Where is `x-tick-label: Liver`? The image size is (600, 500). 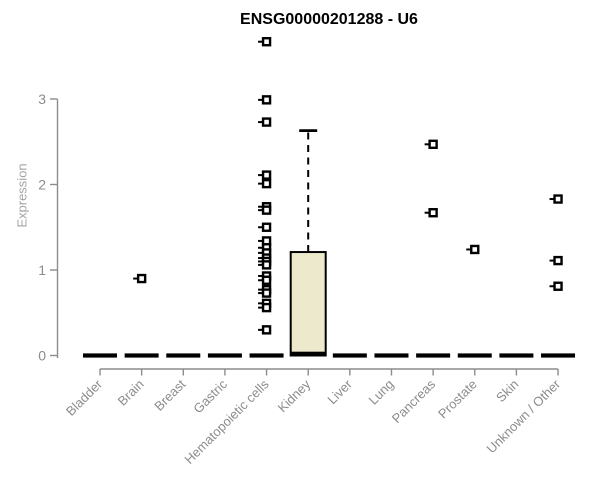
x-tick-label: Liver is located at coordinates (339, 391).